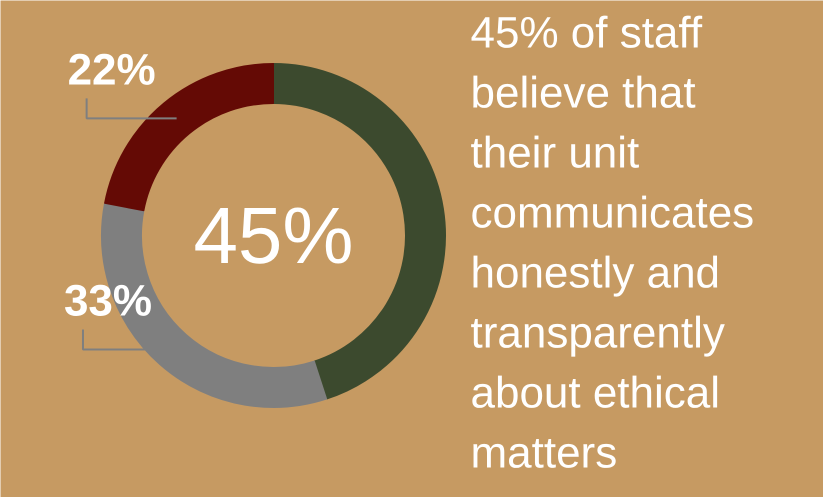  I want to click on data-label: 45%, so click(273, 235).